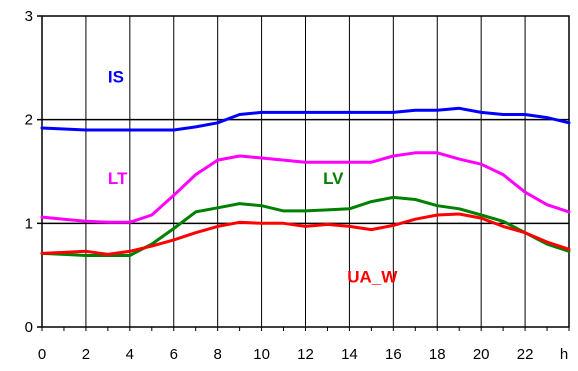 Image resolution: width=578 pixels, height=371 pixels. I want to click on x-tick-label: 18, so click(437, 354).